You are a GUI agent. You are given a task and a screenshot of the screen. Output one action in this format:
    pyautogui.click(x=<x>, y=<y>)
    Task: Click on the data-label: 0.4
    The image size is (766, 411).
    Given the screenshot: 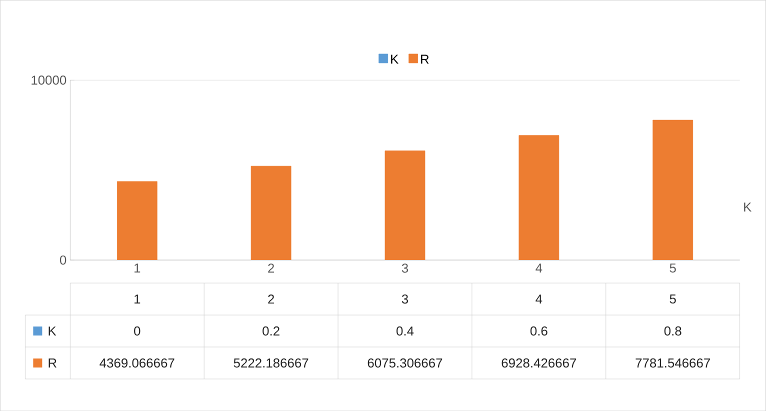 What is the action you would take?
    pyautogui.click(x=405, y=331)
    